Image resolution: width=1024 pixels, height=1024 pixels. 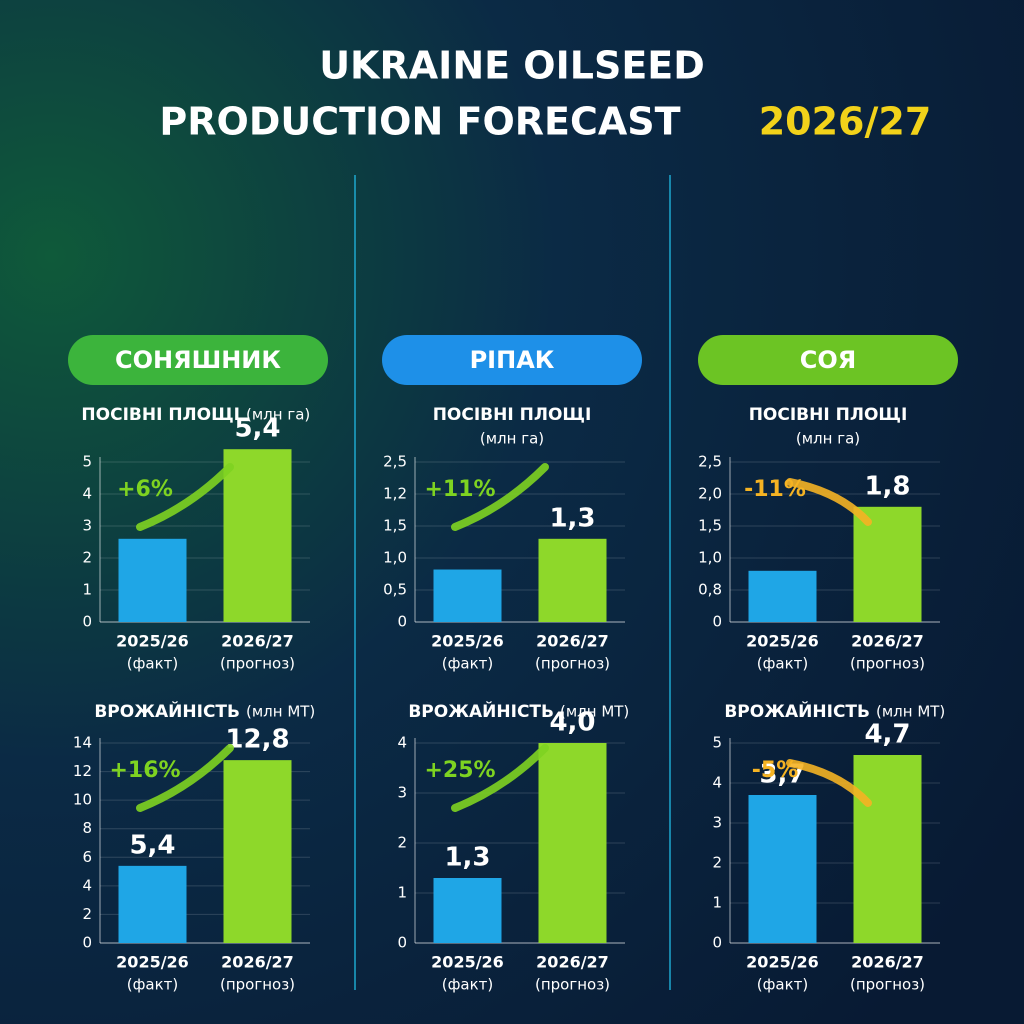 I want to click on crop-name: СОНЯШНИК, so click(x=198, y=360).